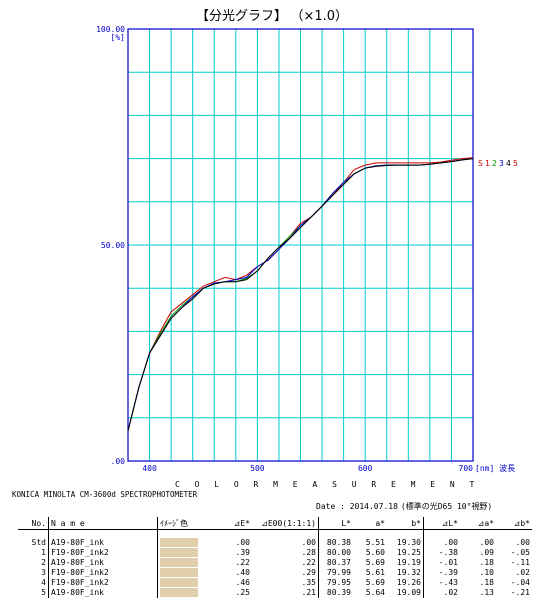 The height and width of the screenshot is (613, 544). I want to click on cell-a: 5.61, so click(375, 572).